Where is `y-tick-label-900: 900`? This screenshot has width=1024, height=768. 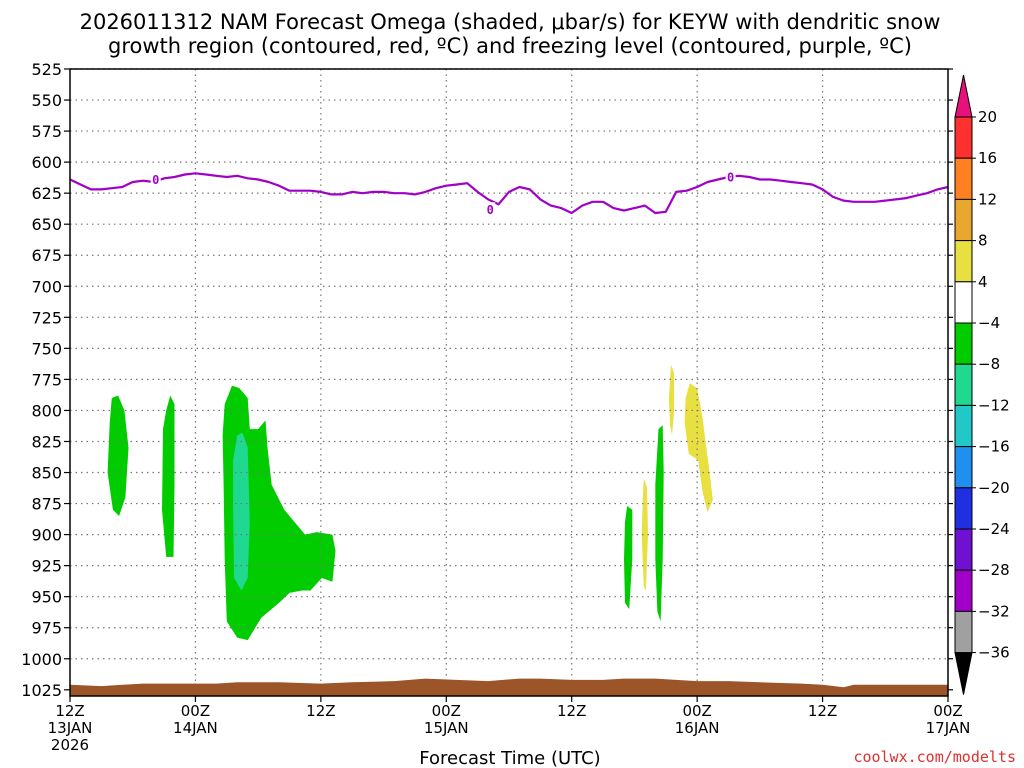 y-tick-label-900: 900 is located at coordinates (46, 535).